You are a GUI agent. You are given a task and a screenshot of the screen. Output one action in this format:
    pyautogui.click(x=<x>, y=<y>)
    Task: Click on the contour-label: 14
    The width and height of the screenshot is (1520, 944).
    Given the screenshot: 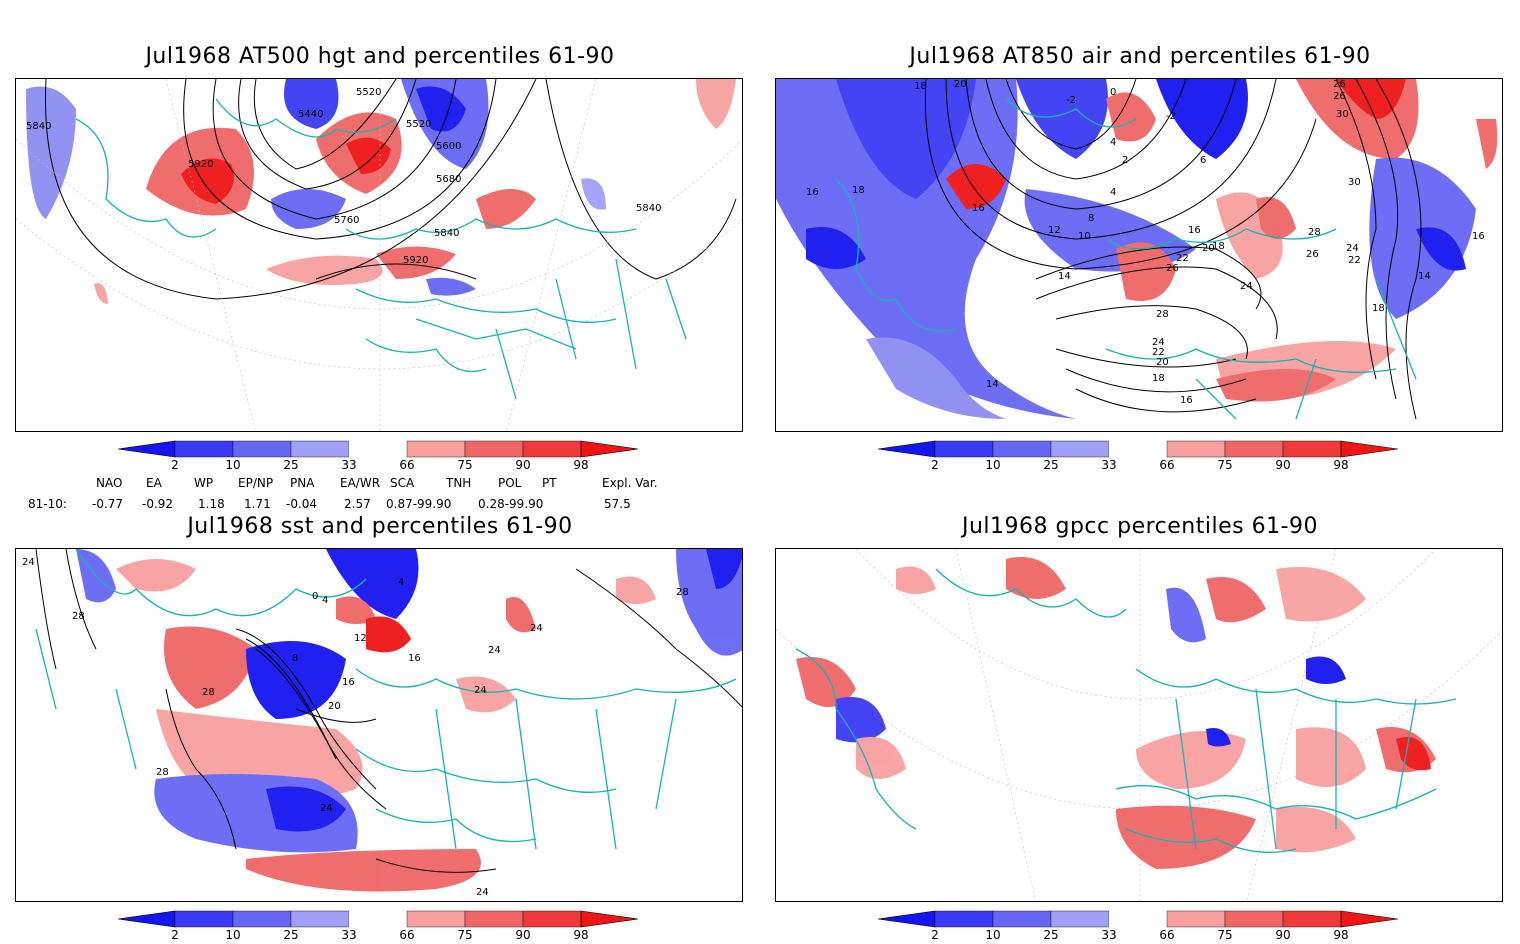 What is the action you would take?
    pyautogui.click(x=992, y=384)
    